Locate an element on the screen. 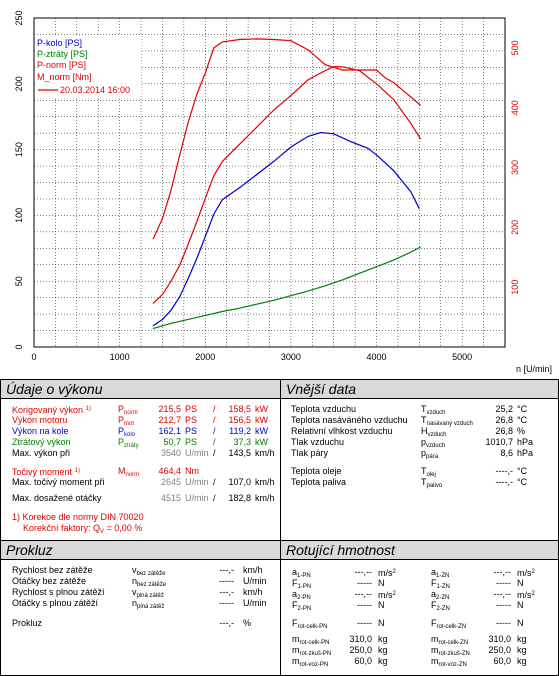 This screenshot has width=559, height=676. vnejsi-value: 26,8 is located at coordinates (504, 431).